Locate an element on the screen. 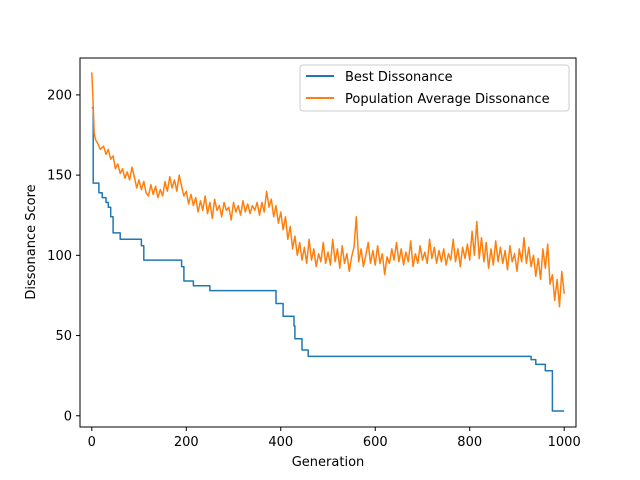  y-tick-label: 50 is located at coordinates (63, 336).